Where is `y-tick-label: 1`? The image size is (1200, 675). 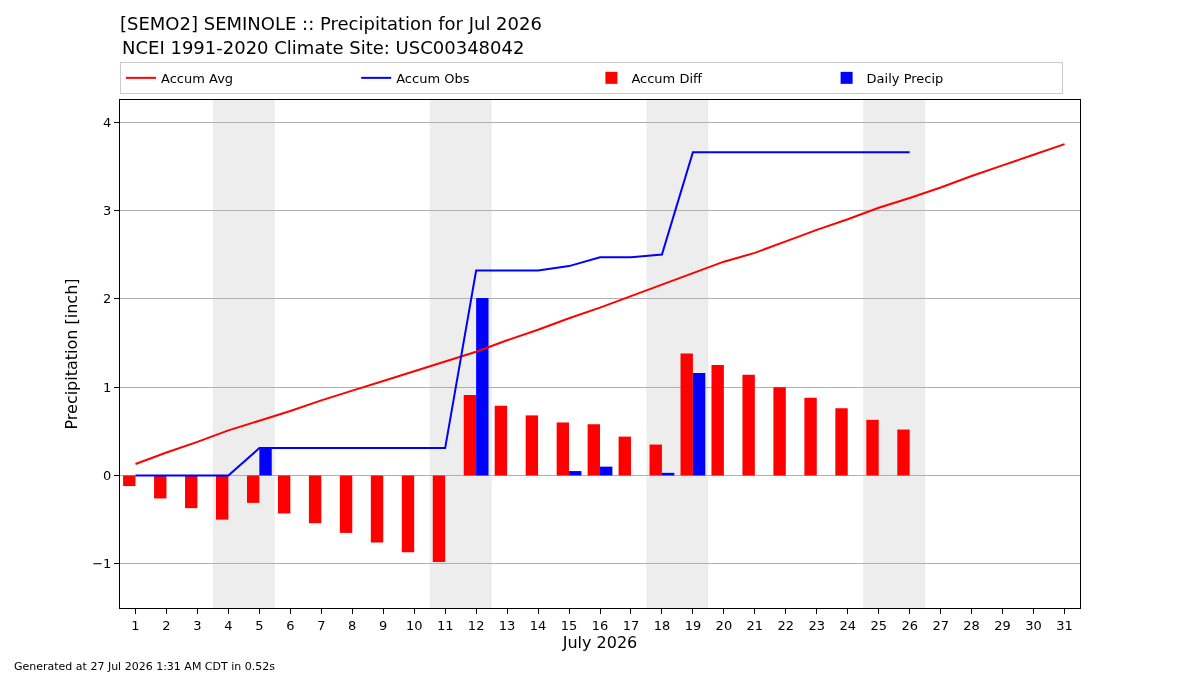 y-tick-label: 1 is located at coordinates (107, 387).